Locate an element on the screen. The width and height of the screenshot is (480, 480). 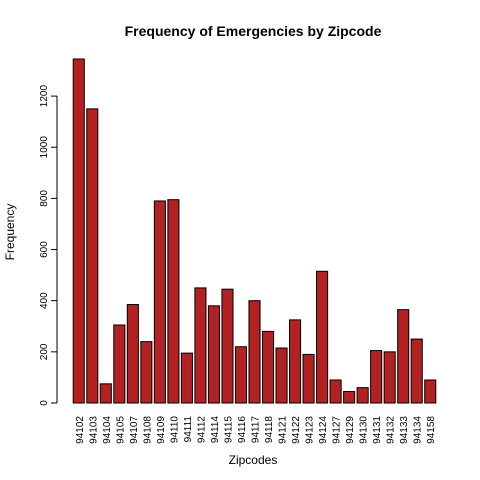
x-tick-label: 94117 is located at coordinates (256, 430).